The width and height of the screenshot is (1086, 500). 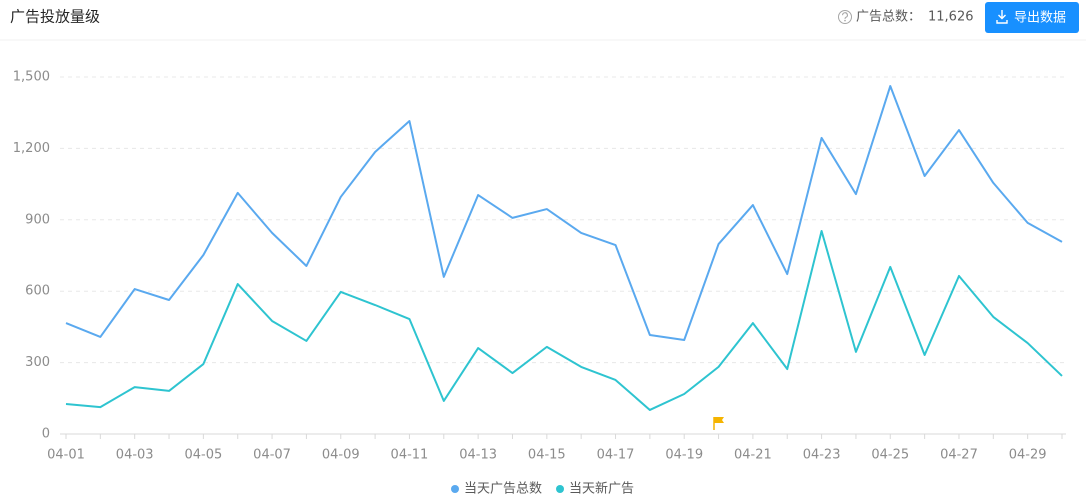 I want to click on y-tick-label: 900, so click(x=37, y=219).